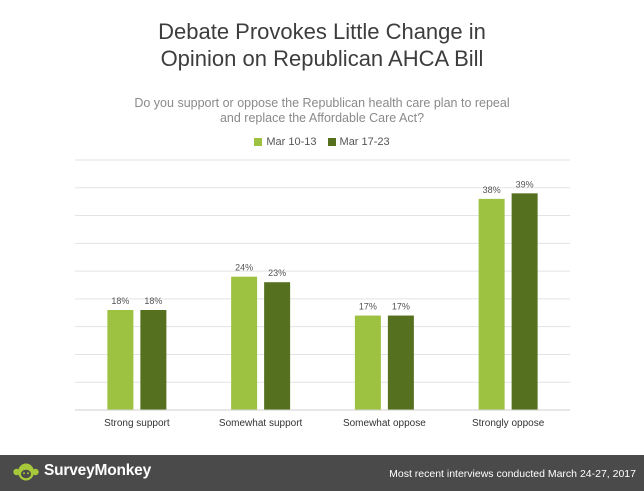 This screenshot has height=491, width=644. Describe the element at coordinates (26, 472) in the screenshot. I see `surveymonkey-logo-icon` at that location.